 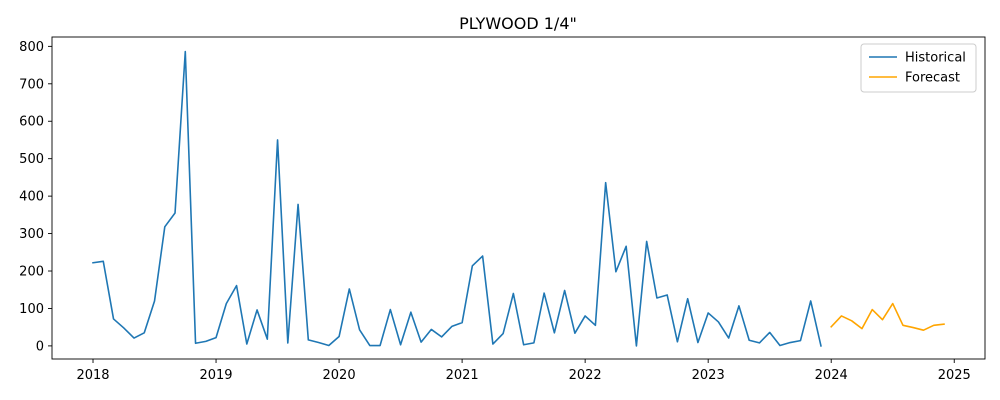 What do you see at coordinates (31, 159) in the screenshot?
I see `y-tick-label: 500` at bounding box center [31, 159].